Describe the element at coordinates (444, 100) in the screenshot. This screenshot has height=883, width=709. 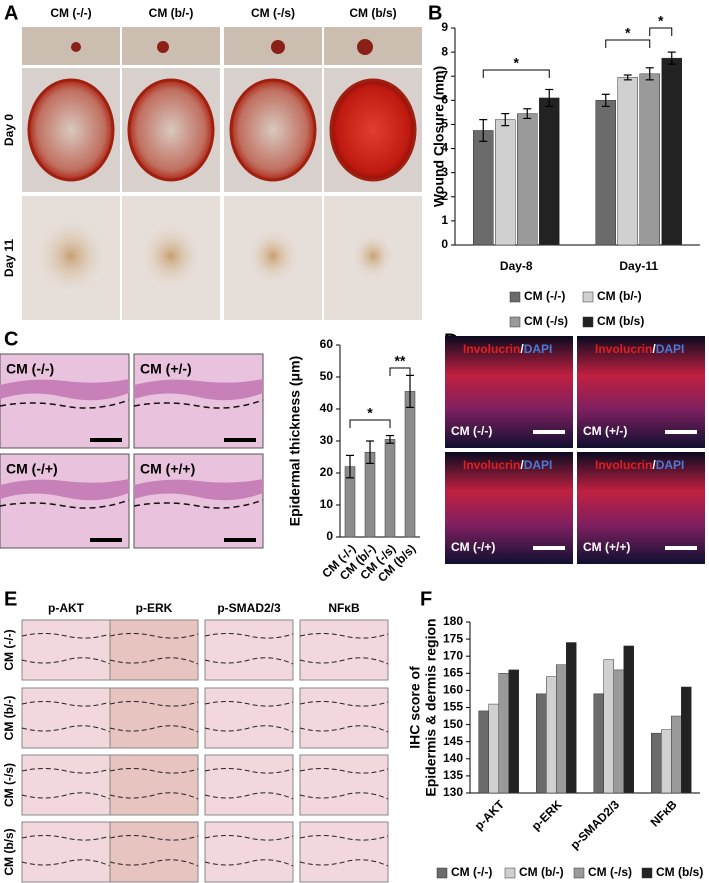
I see `y-tick-label: 6` at that location.